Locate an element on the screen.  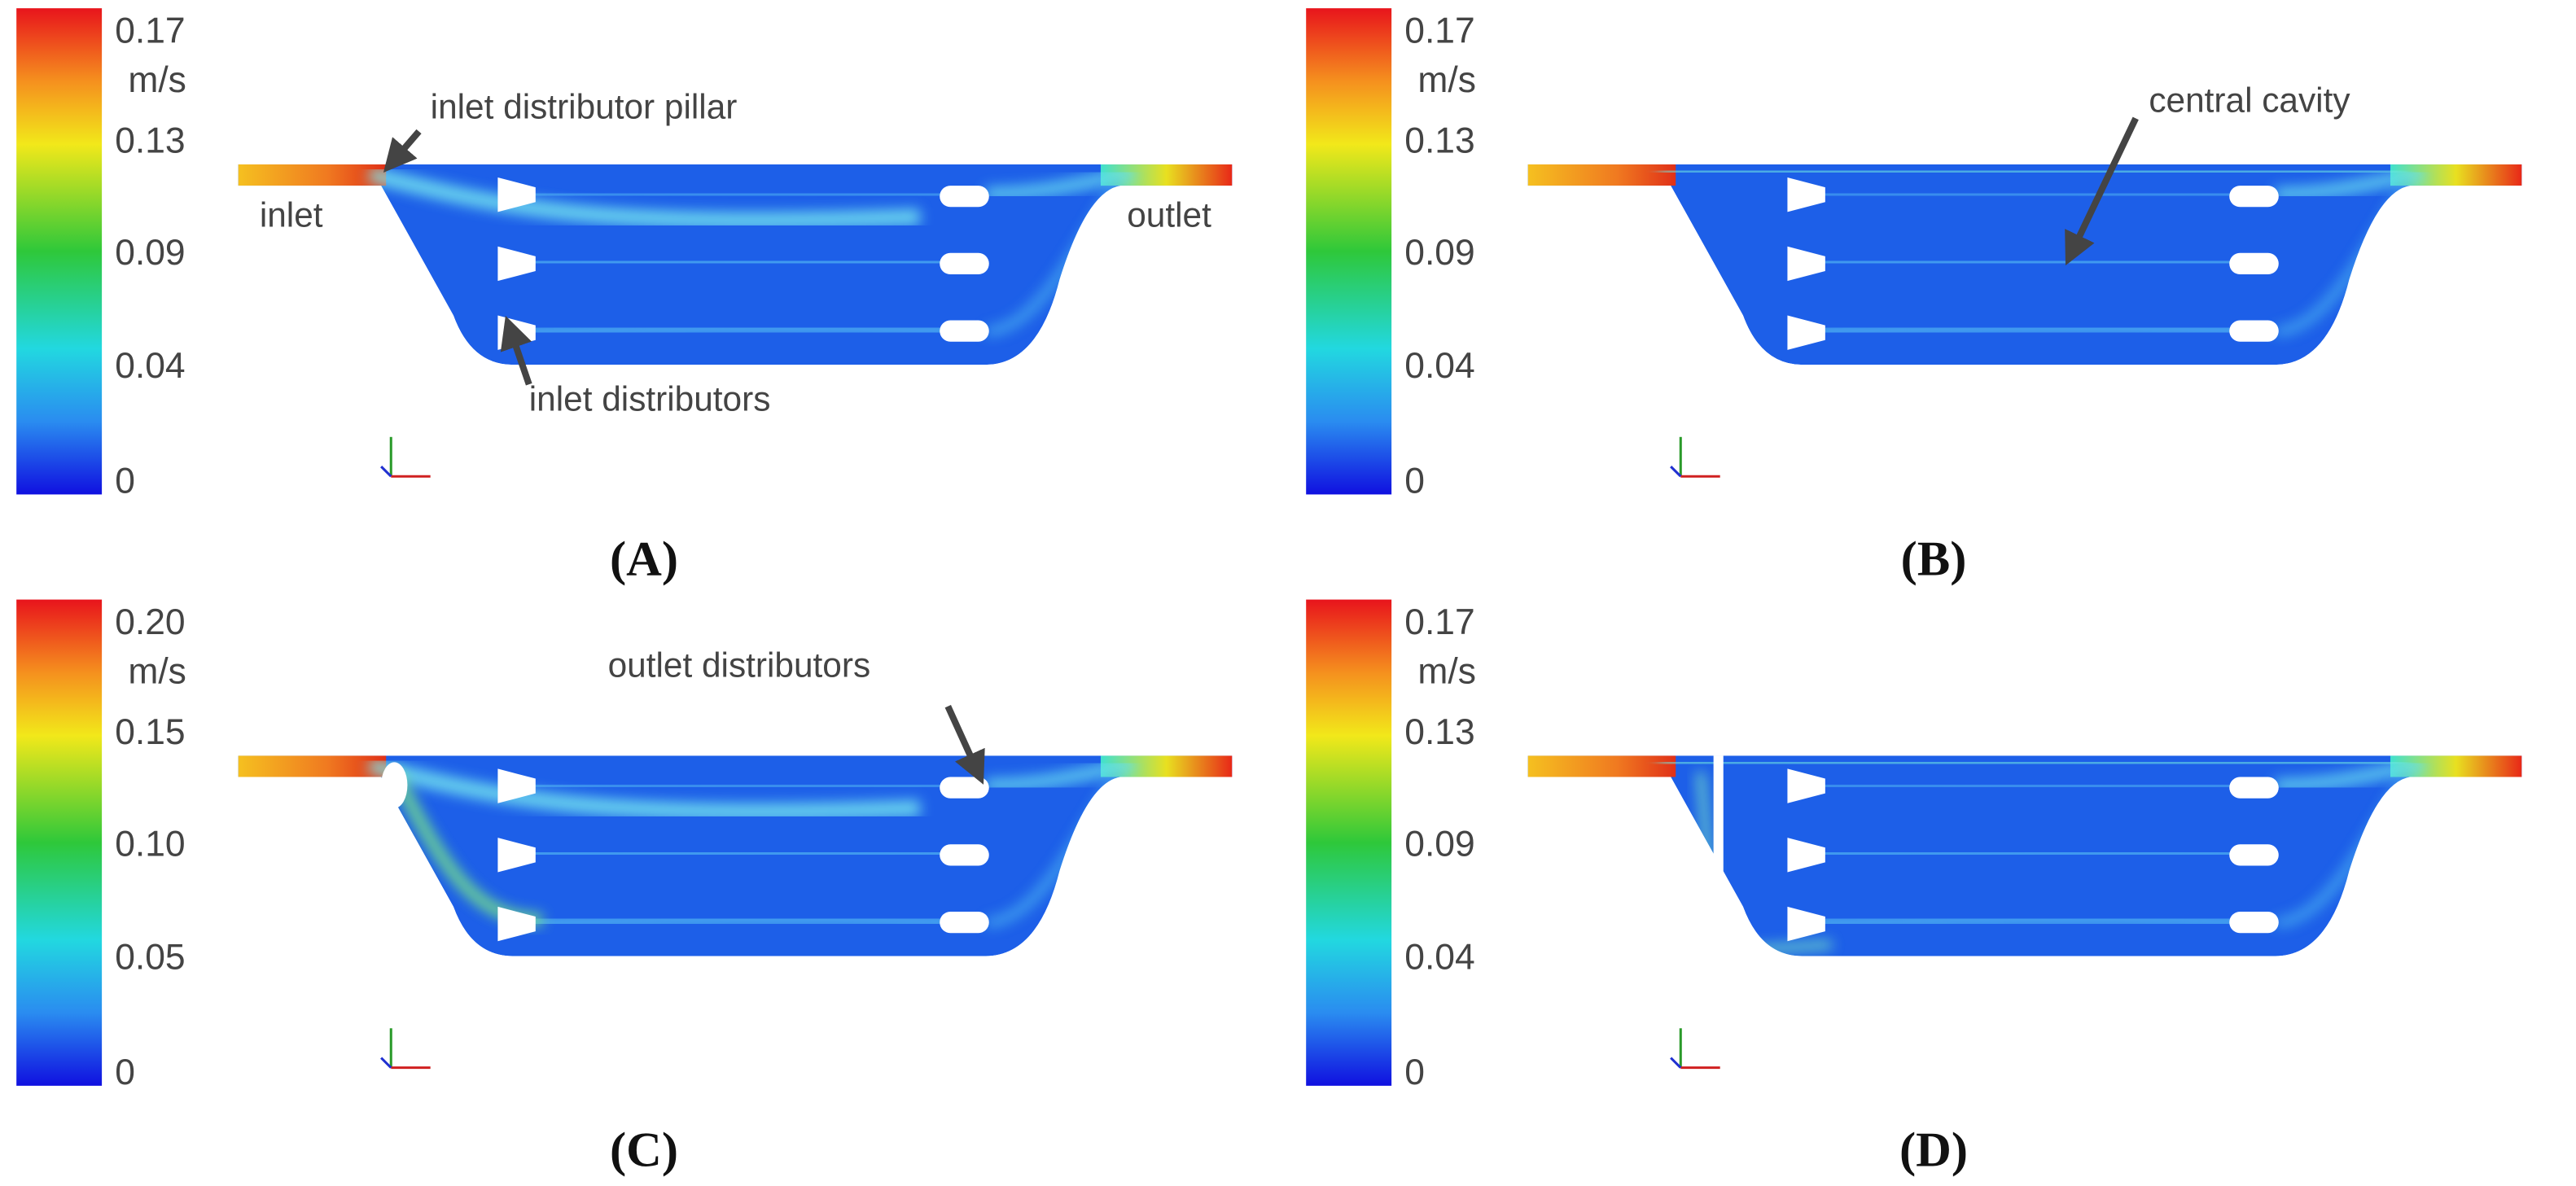
annotation: outlet is located at coordinates (1169, 215).